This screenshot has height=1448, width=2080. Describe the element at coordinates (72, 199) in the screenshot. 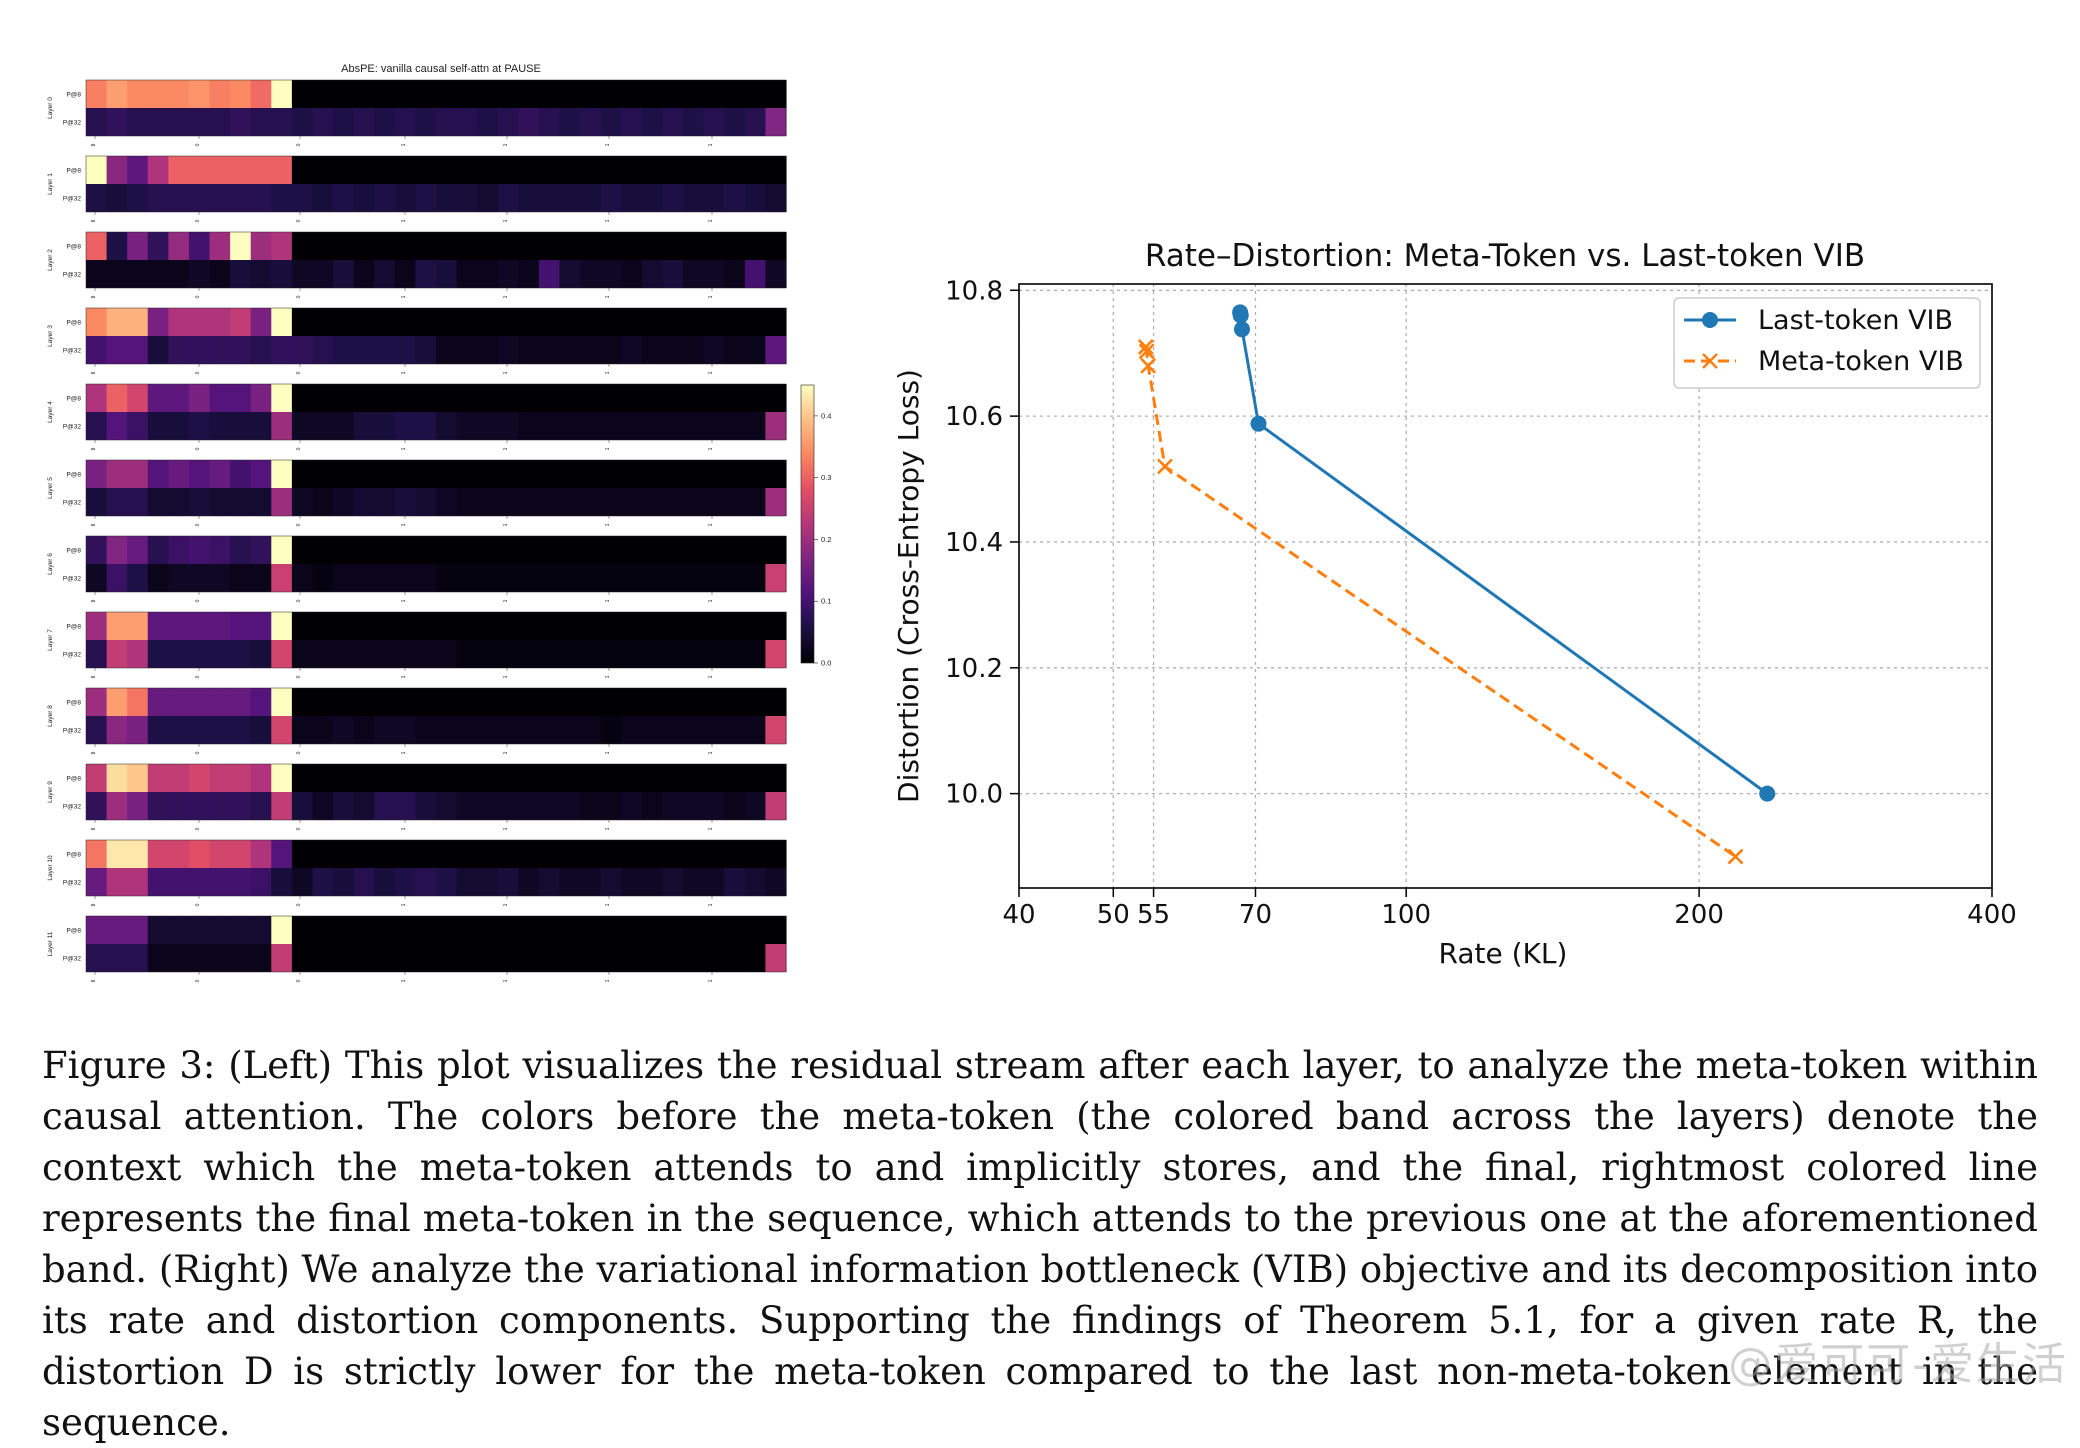

I see `heatmap-row-label: P@32` at that location.